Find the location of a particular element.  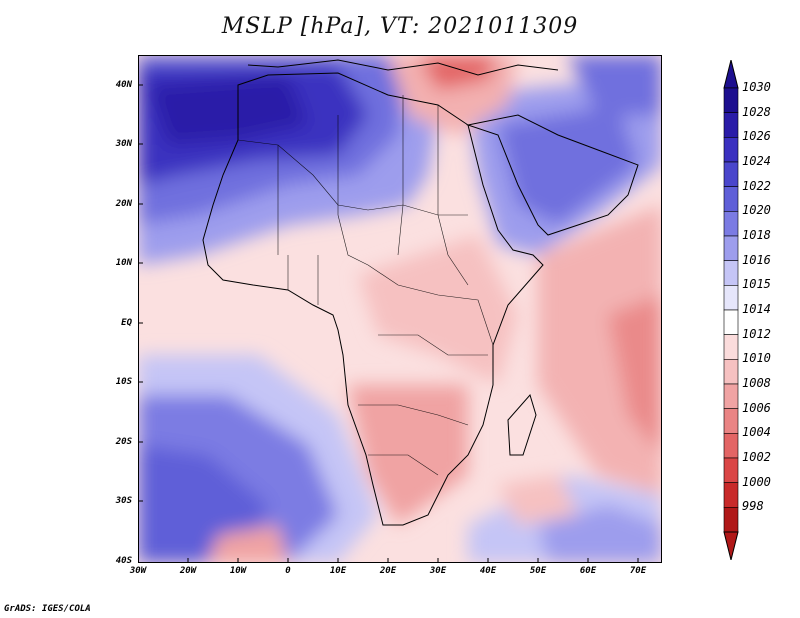

chart-title: MSLP [hPa], VT: 2021011309 is located at coordinates (400, 26).